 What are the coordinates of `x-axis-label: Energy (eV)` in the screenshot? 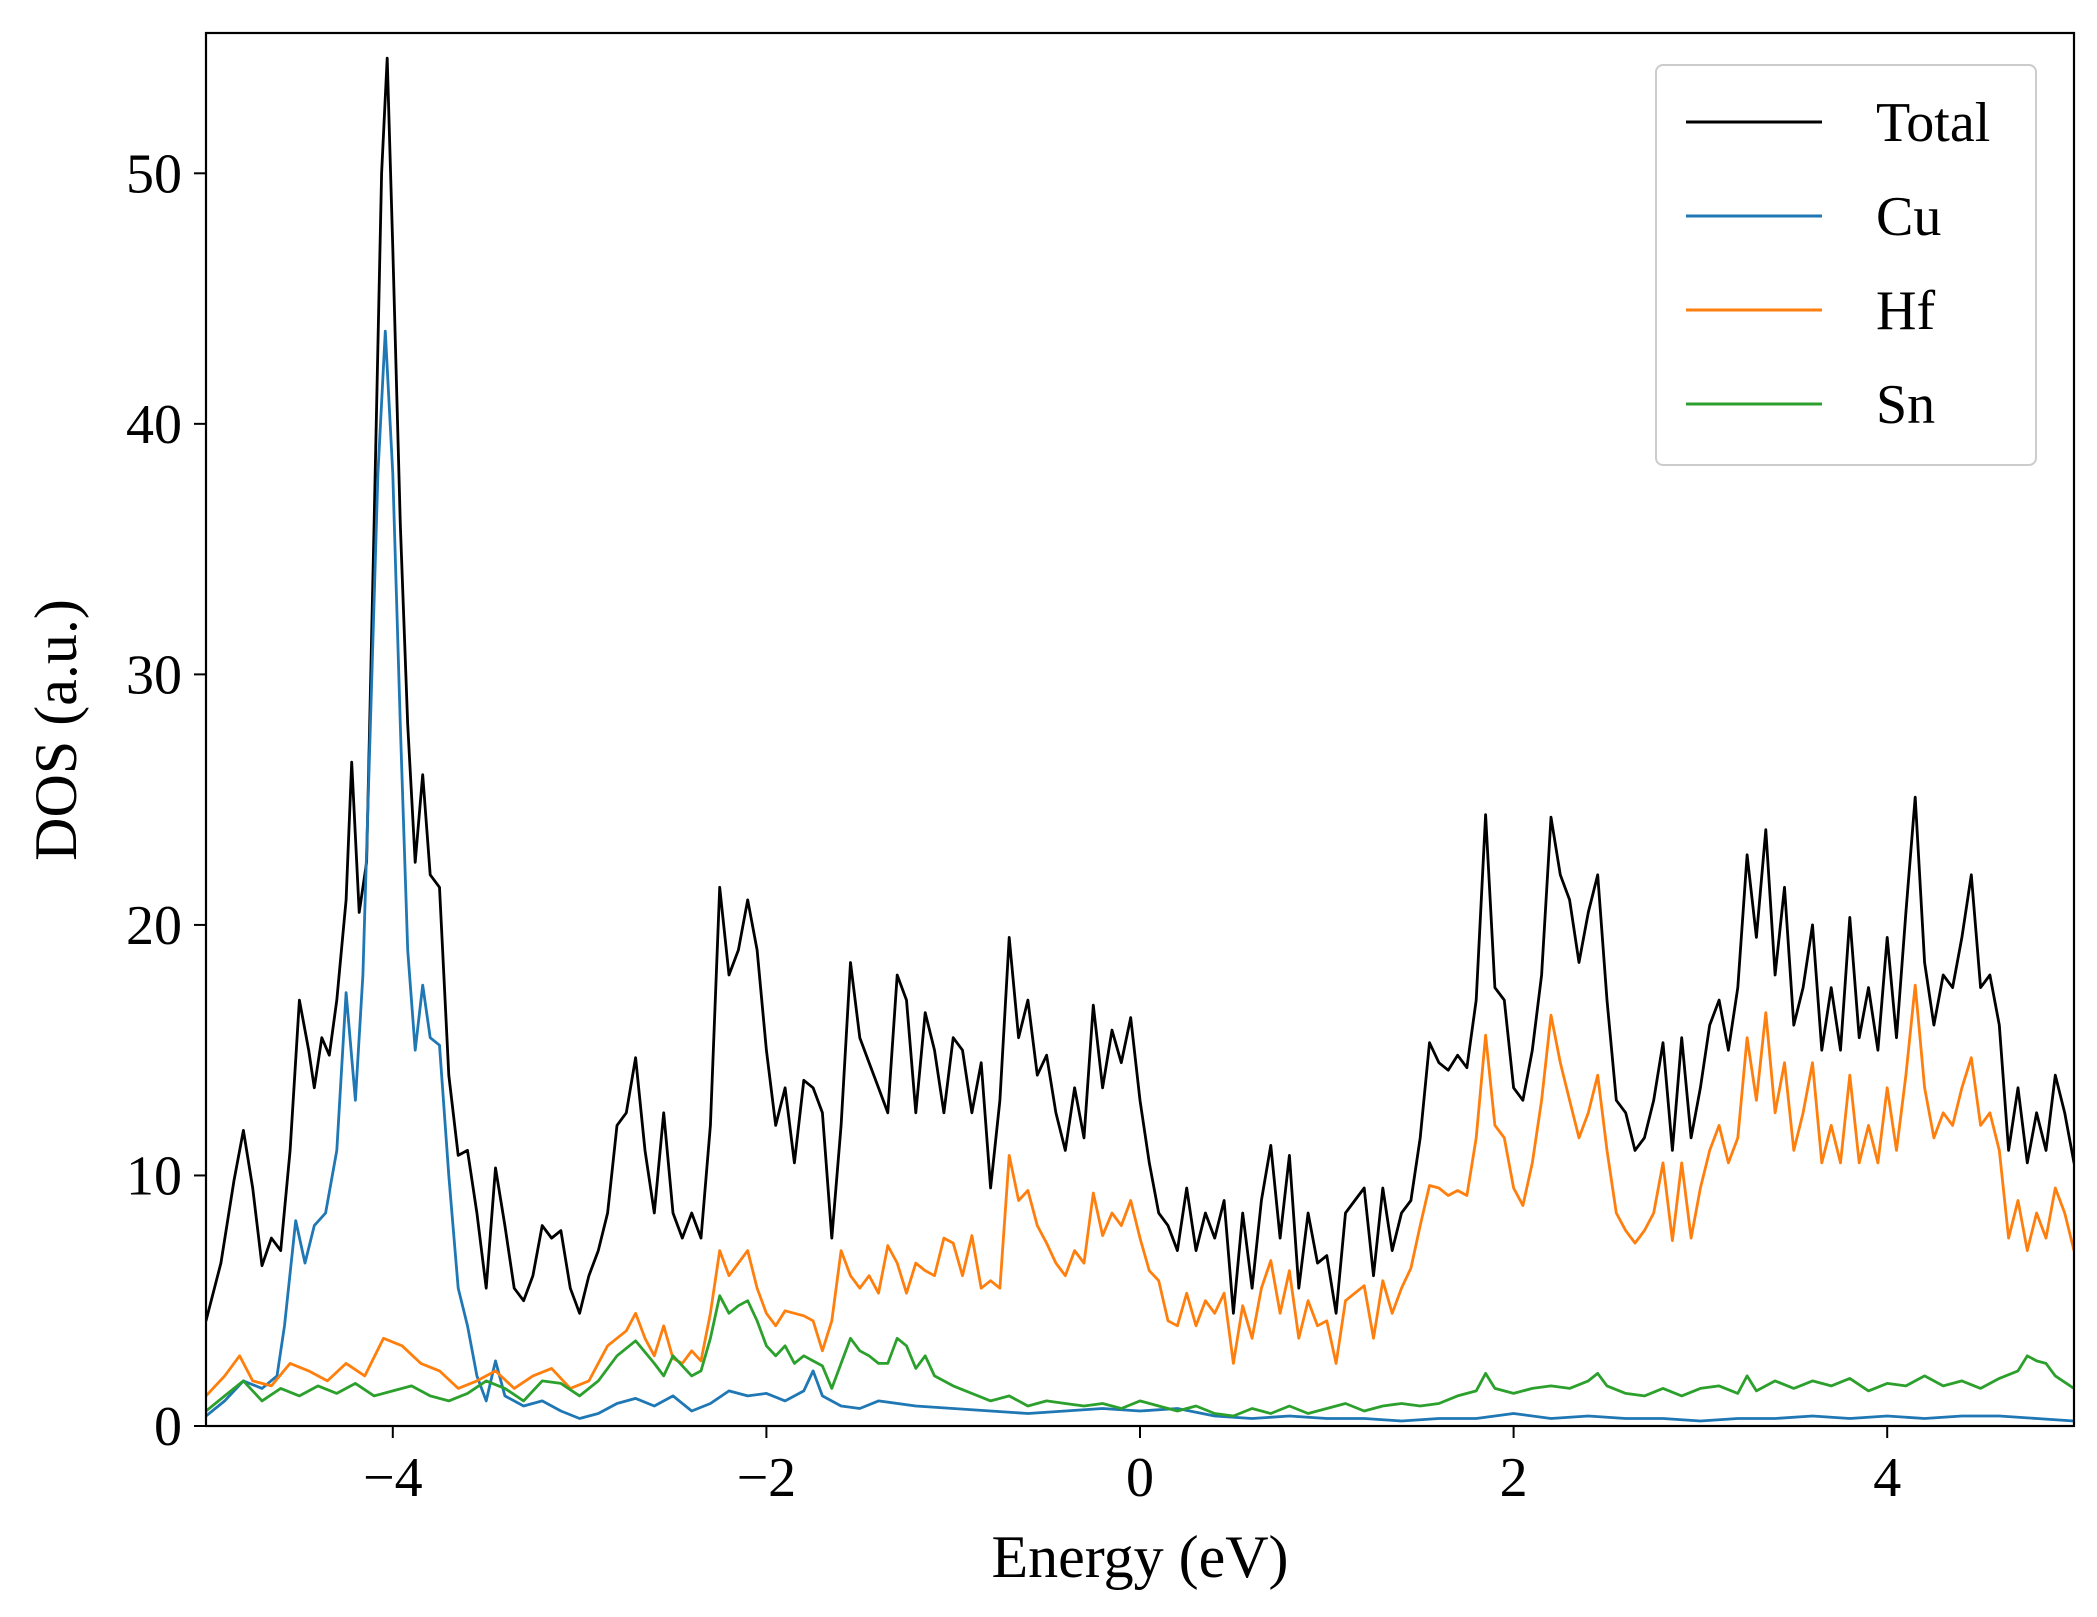 It's located at (1139, 1557).